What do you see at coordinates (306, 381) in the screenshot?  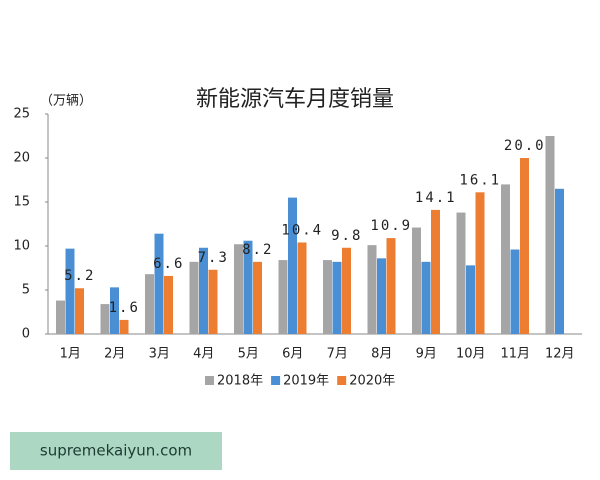 I see `legend-label: 2019年` at bounding box center [306, 381].